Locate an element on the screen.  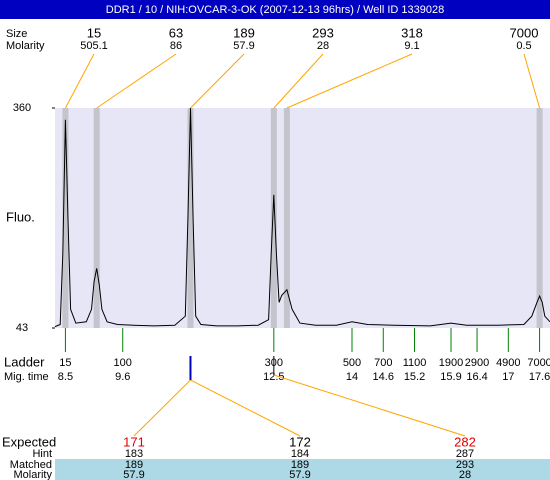
title-bar is located at coordinates (275, 9).